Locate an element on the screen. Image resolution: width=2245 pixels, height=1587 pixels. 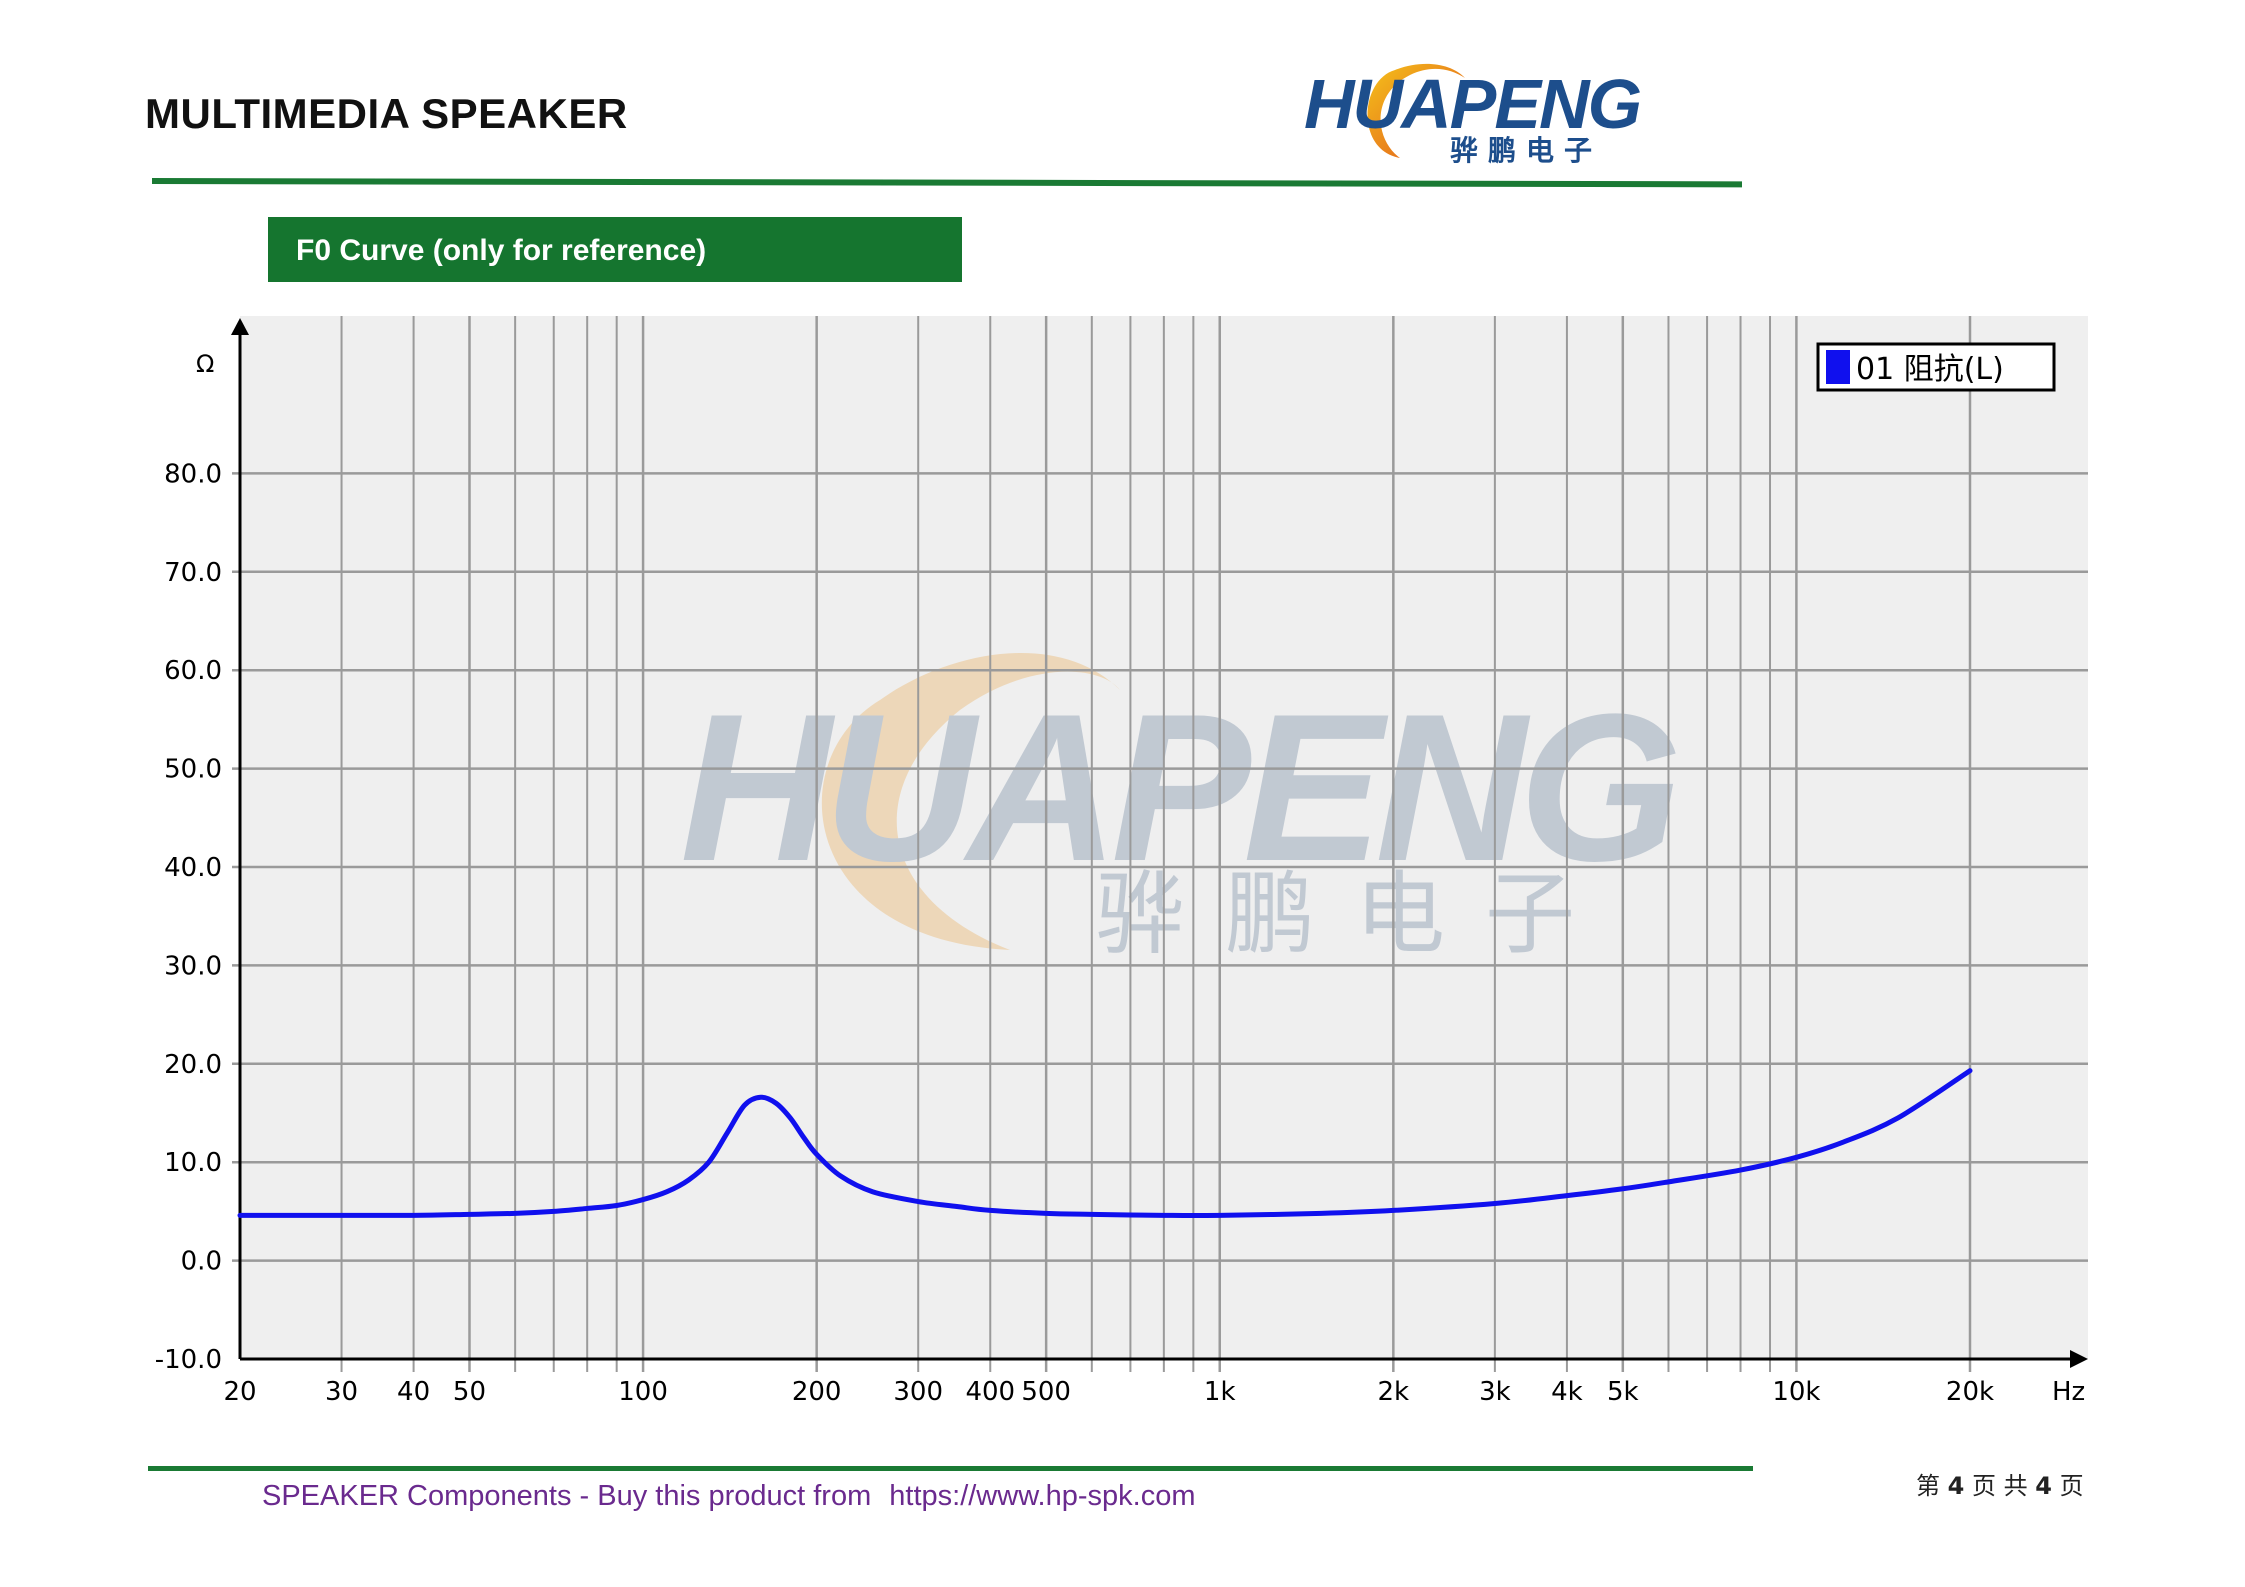
page-number-suffix: 页 is located at coordinates (2071, 1486).